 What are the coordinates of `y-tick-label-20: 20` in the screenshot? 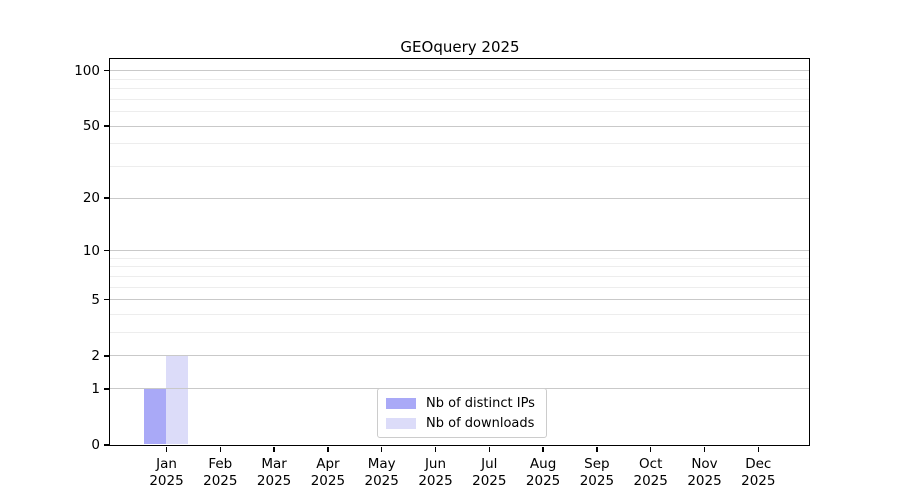 It's located at (91, 198).